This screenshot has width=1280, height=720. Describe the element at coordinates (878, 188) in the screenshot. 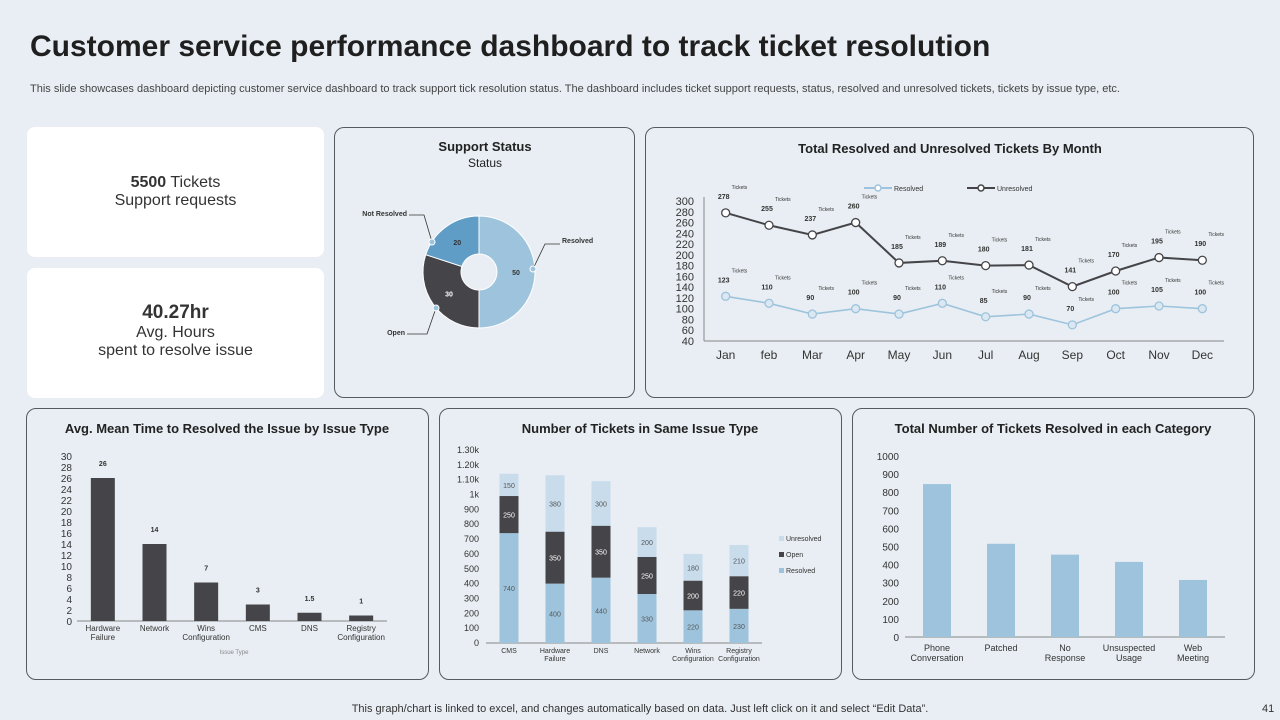

I see `legend-resolved-marker` at that location.